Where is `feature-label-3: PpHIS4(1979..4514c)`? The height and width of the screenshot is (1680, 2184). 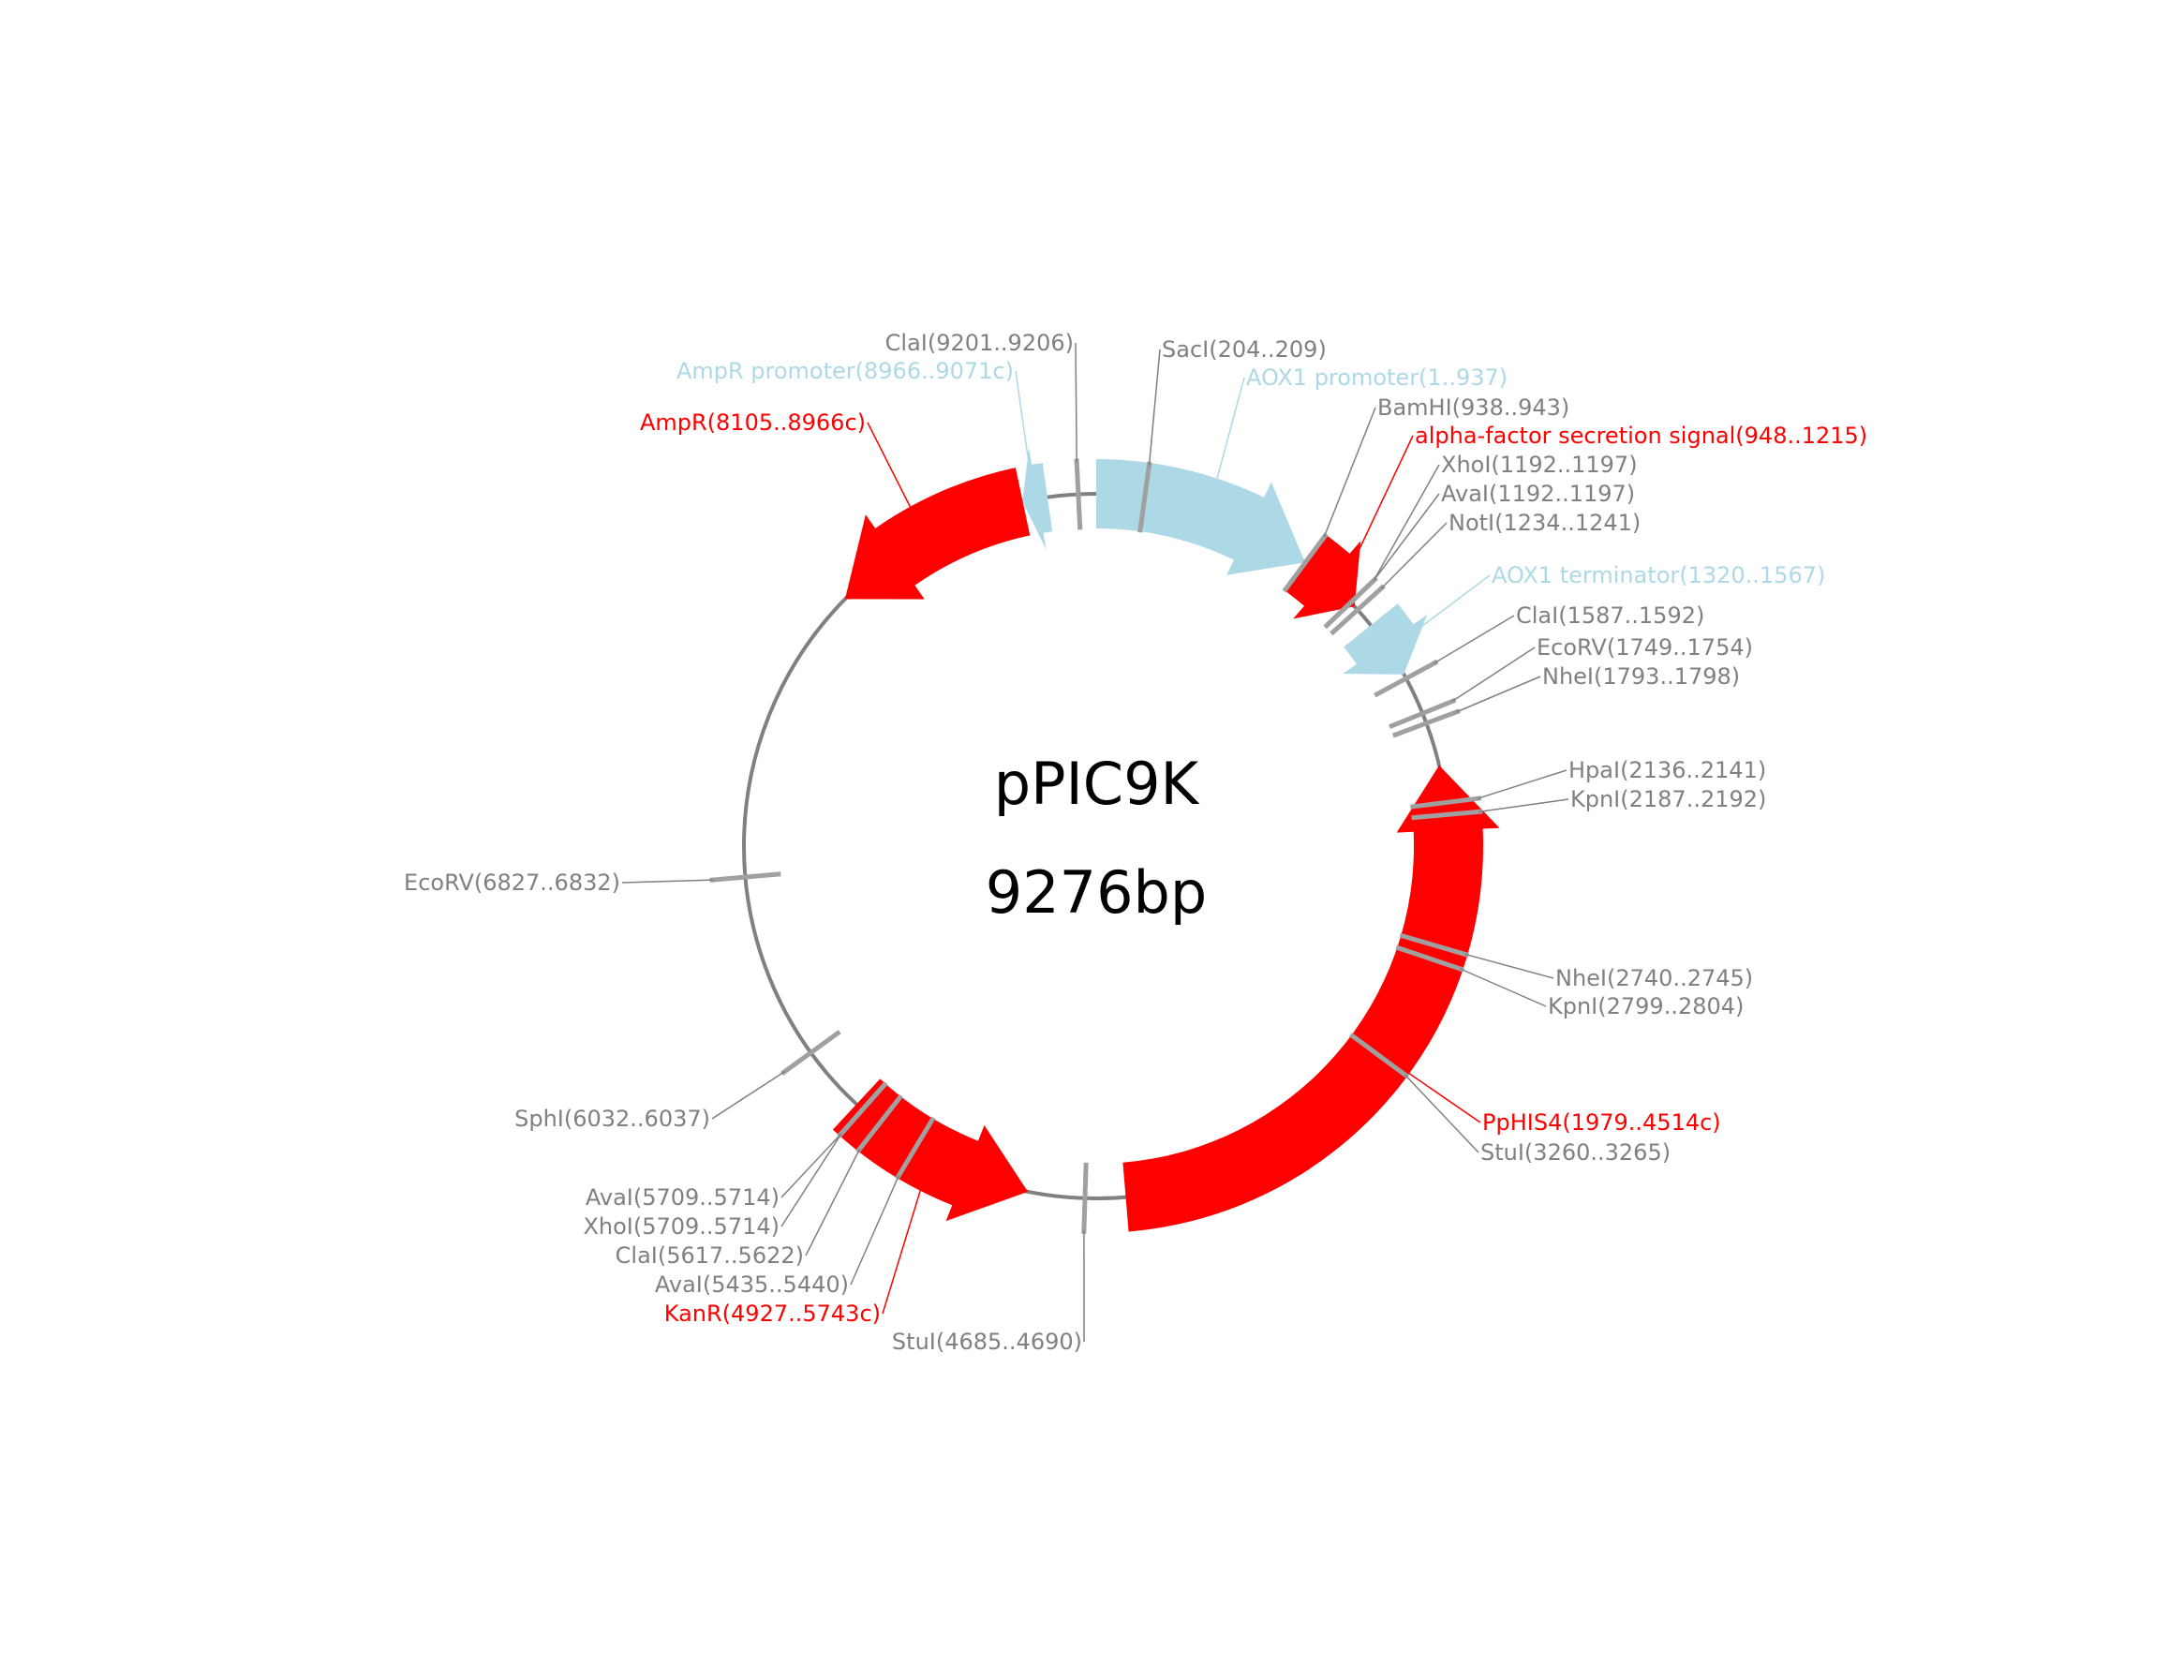 feature-label-3: PpHIS4(1979..4514c) is located at coordinates (1601, 1122).